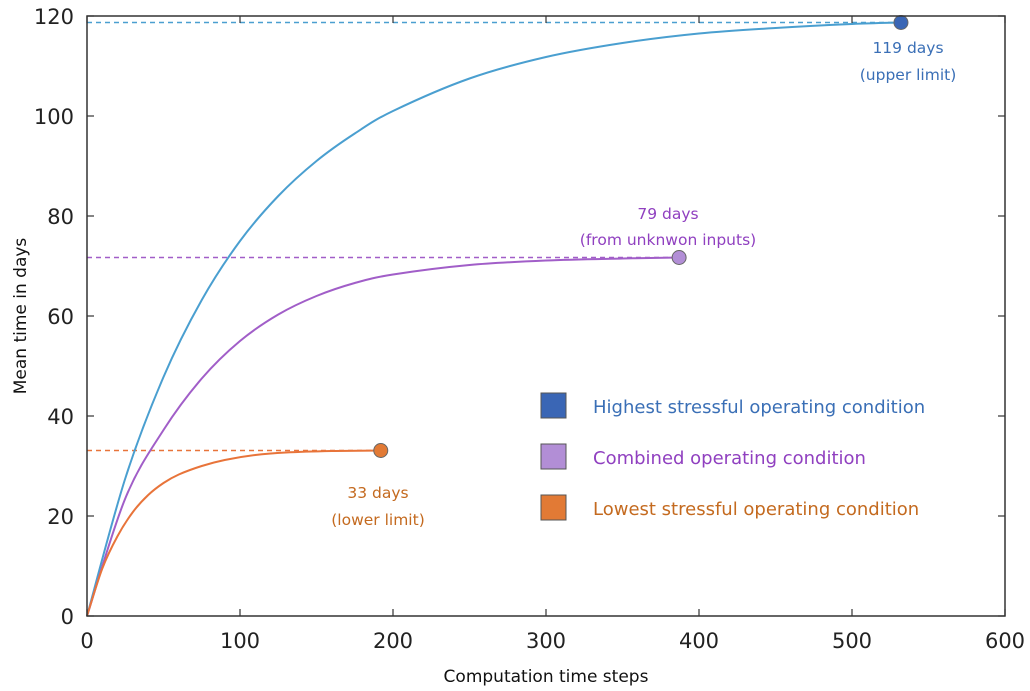 The width and height of the screenshot is (1030, 691). Describe the element at coordinates (60, 317) in the screenshot. I see `y-tick-label: 60` at that location.